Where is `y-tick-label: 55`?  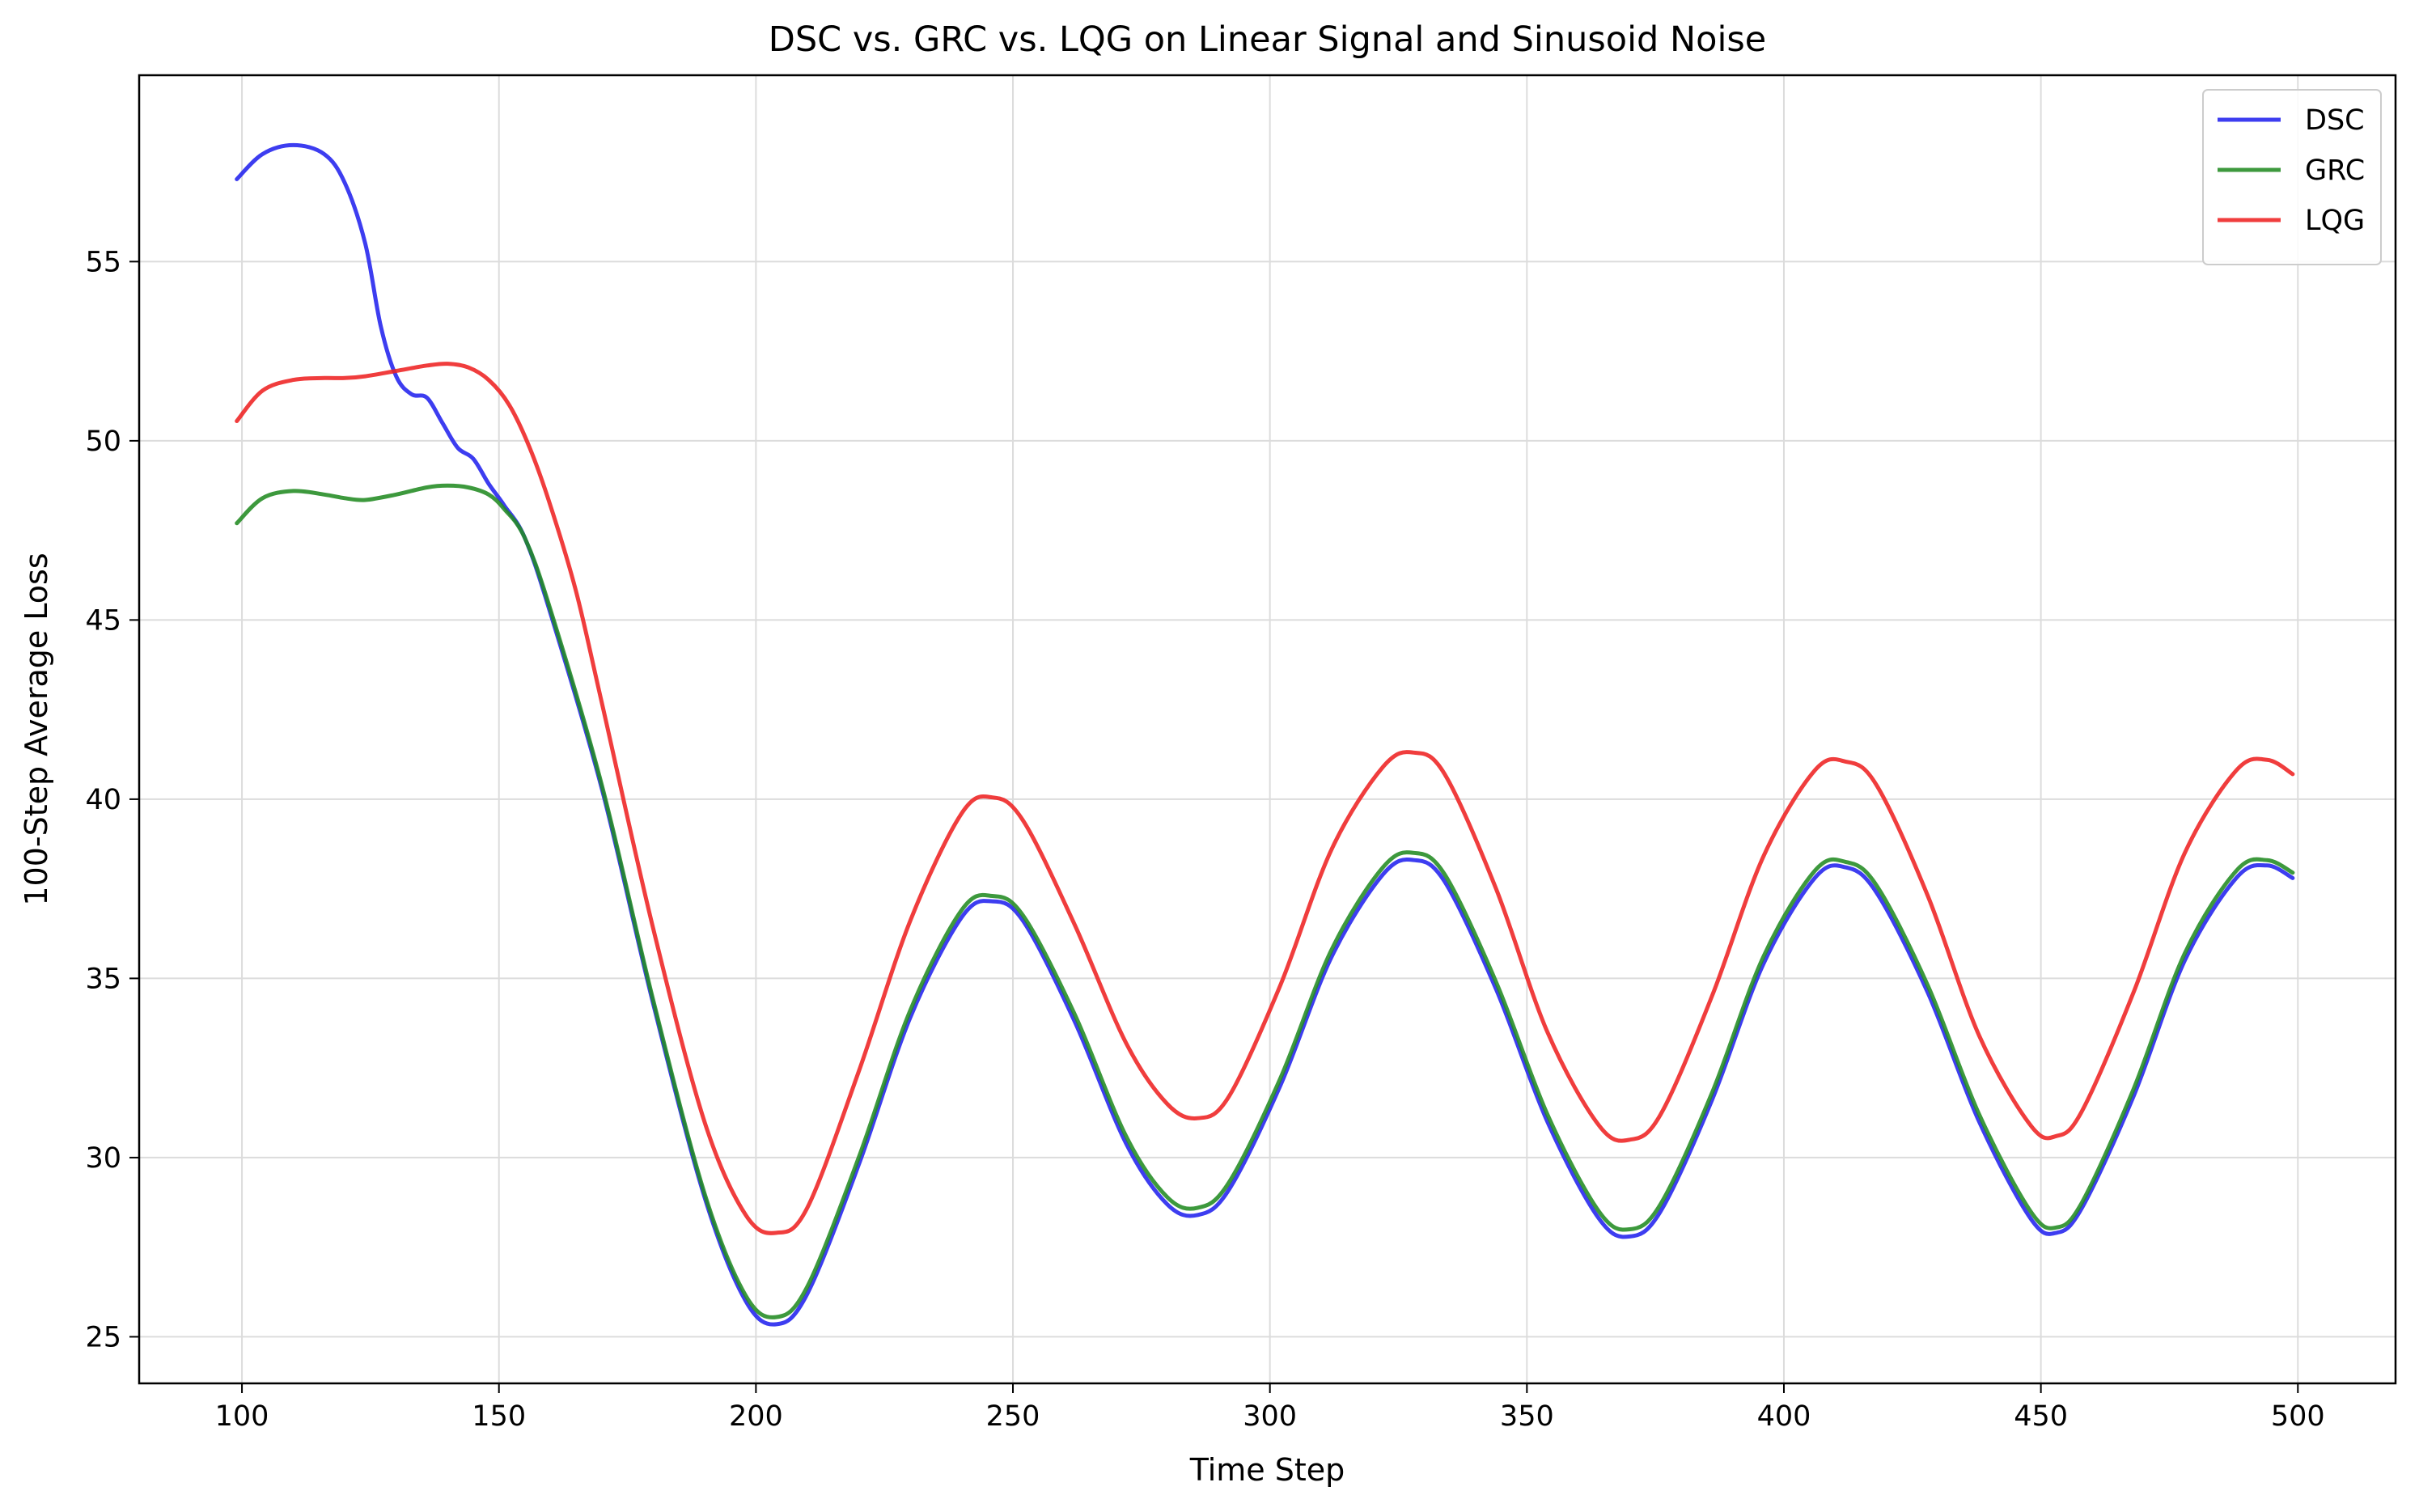 y-tick-label: 55 is located at coordinates (103, 262).